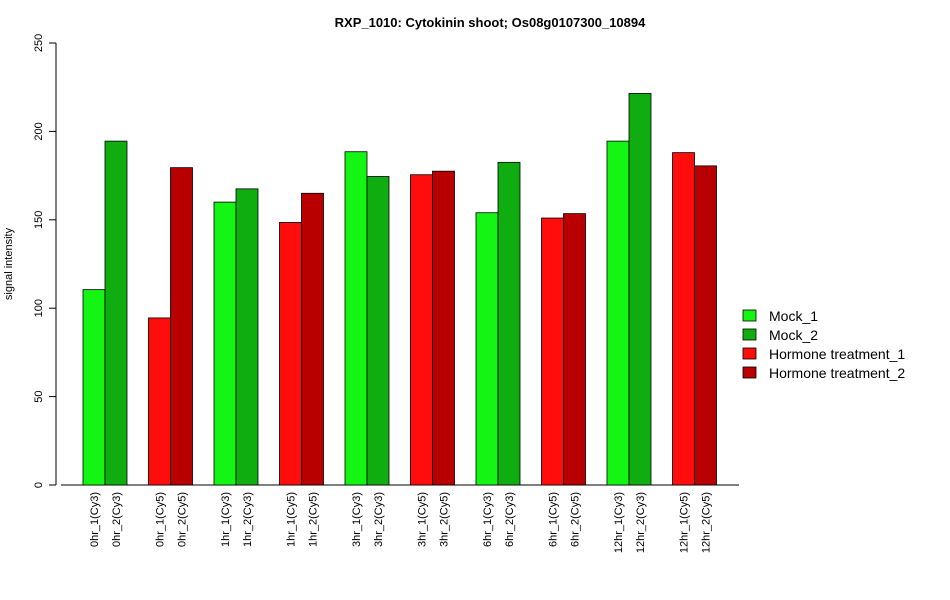 This screenshot has height=600, width=950. Describe the element at coordinates (292, 519) in the screenshot. I see `x-tick-label: 1hr_1(Cy5)` at that location.